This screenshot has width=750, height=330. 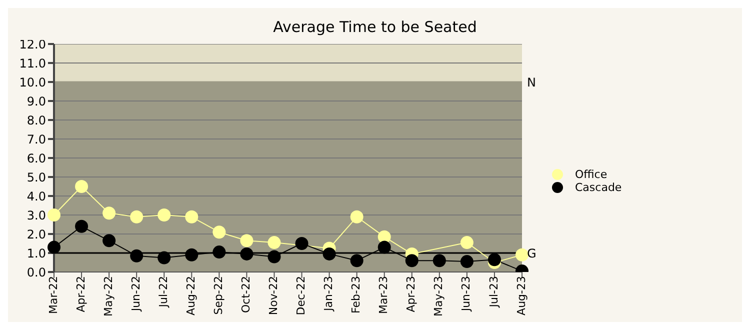 What do you see at coordinates (36, 215) in the screenshot?
I see `y-tick-label: 3.0` at bounding box center [36, 215].